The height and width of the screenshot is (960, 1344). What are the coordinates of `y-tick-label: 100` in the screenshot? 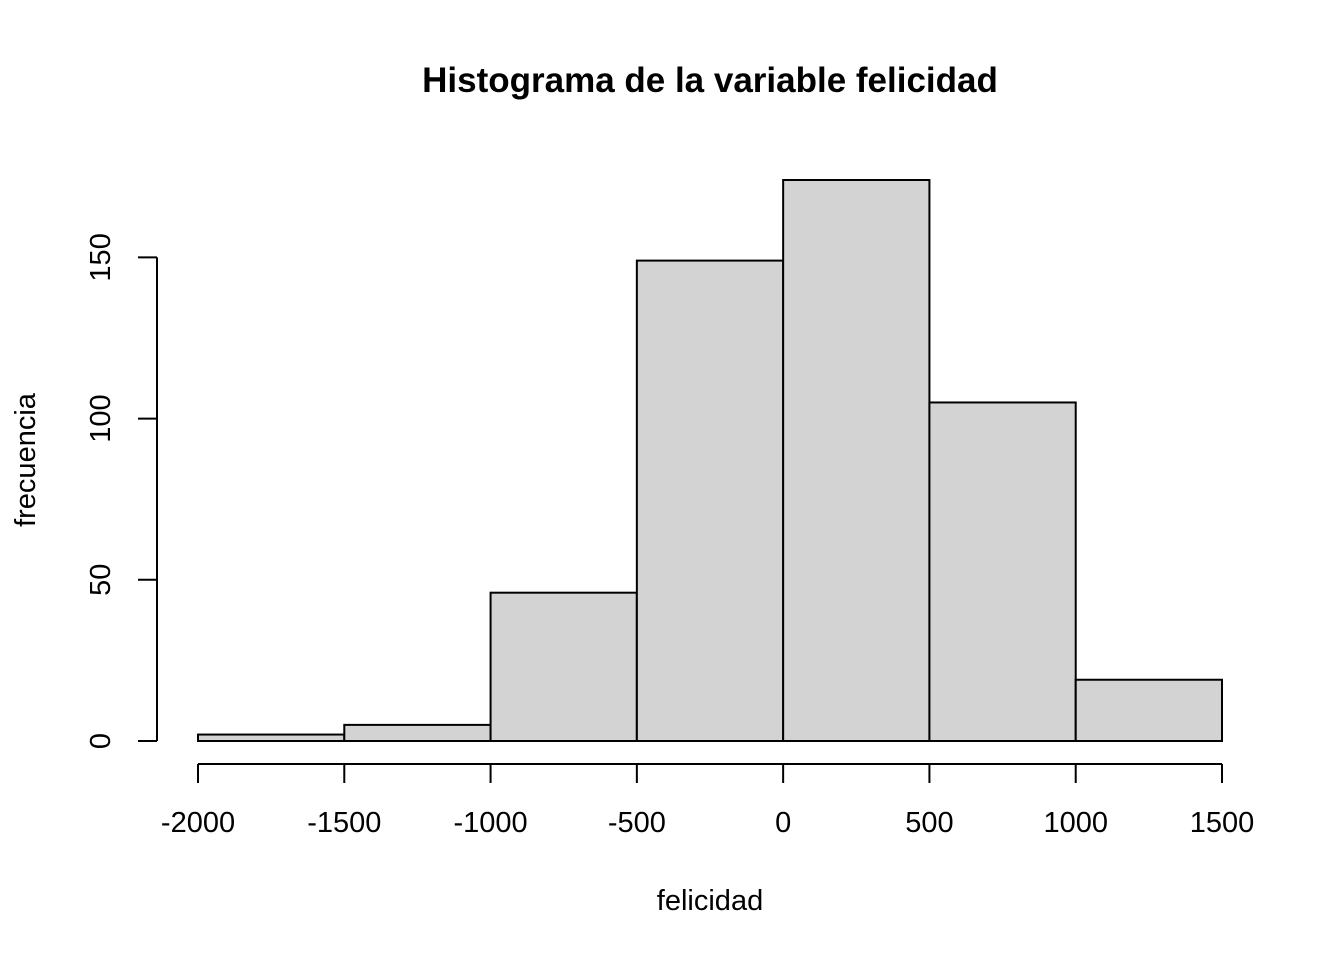 It's located at (101, 418).